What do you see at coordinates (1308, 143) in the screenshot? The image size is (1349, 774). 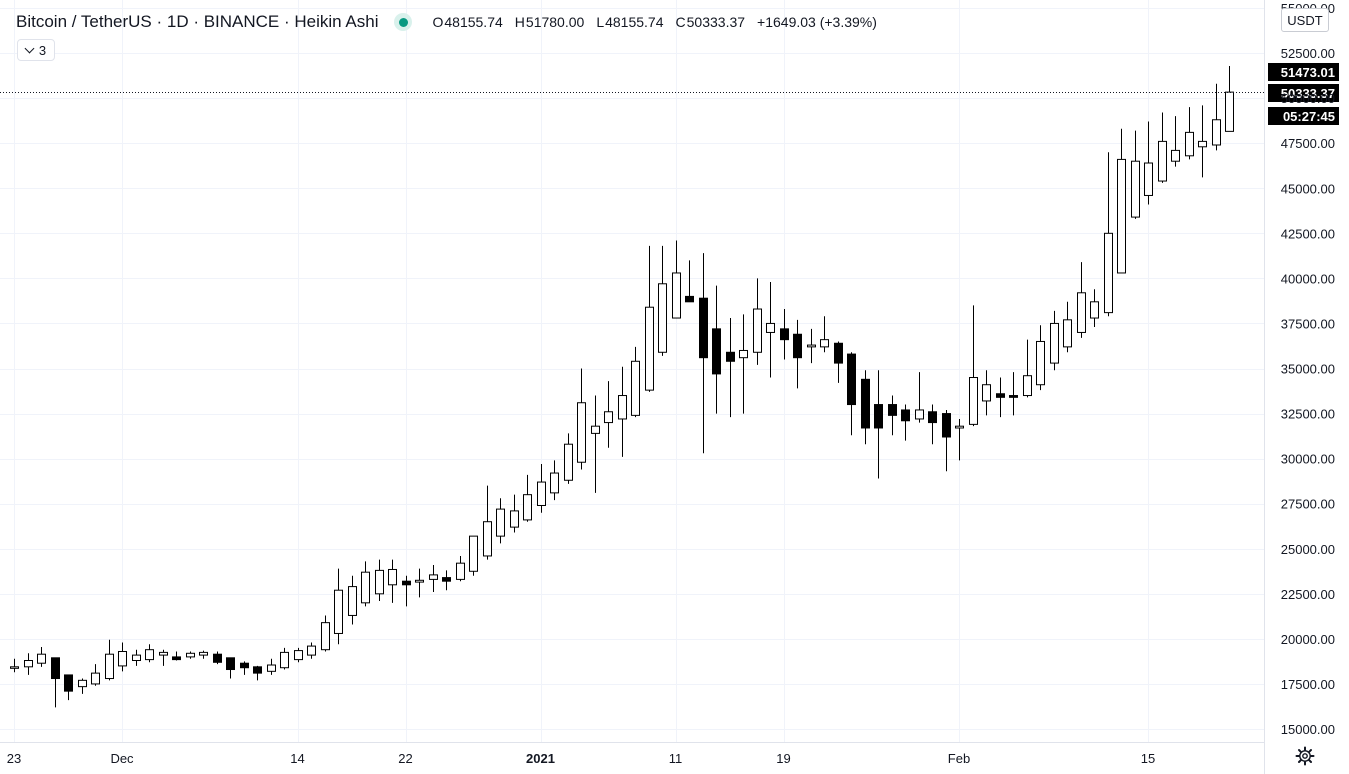 I see `price-tick-label: 47500.00` at bounding box center [1308, 143].